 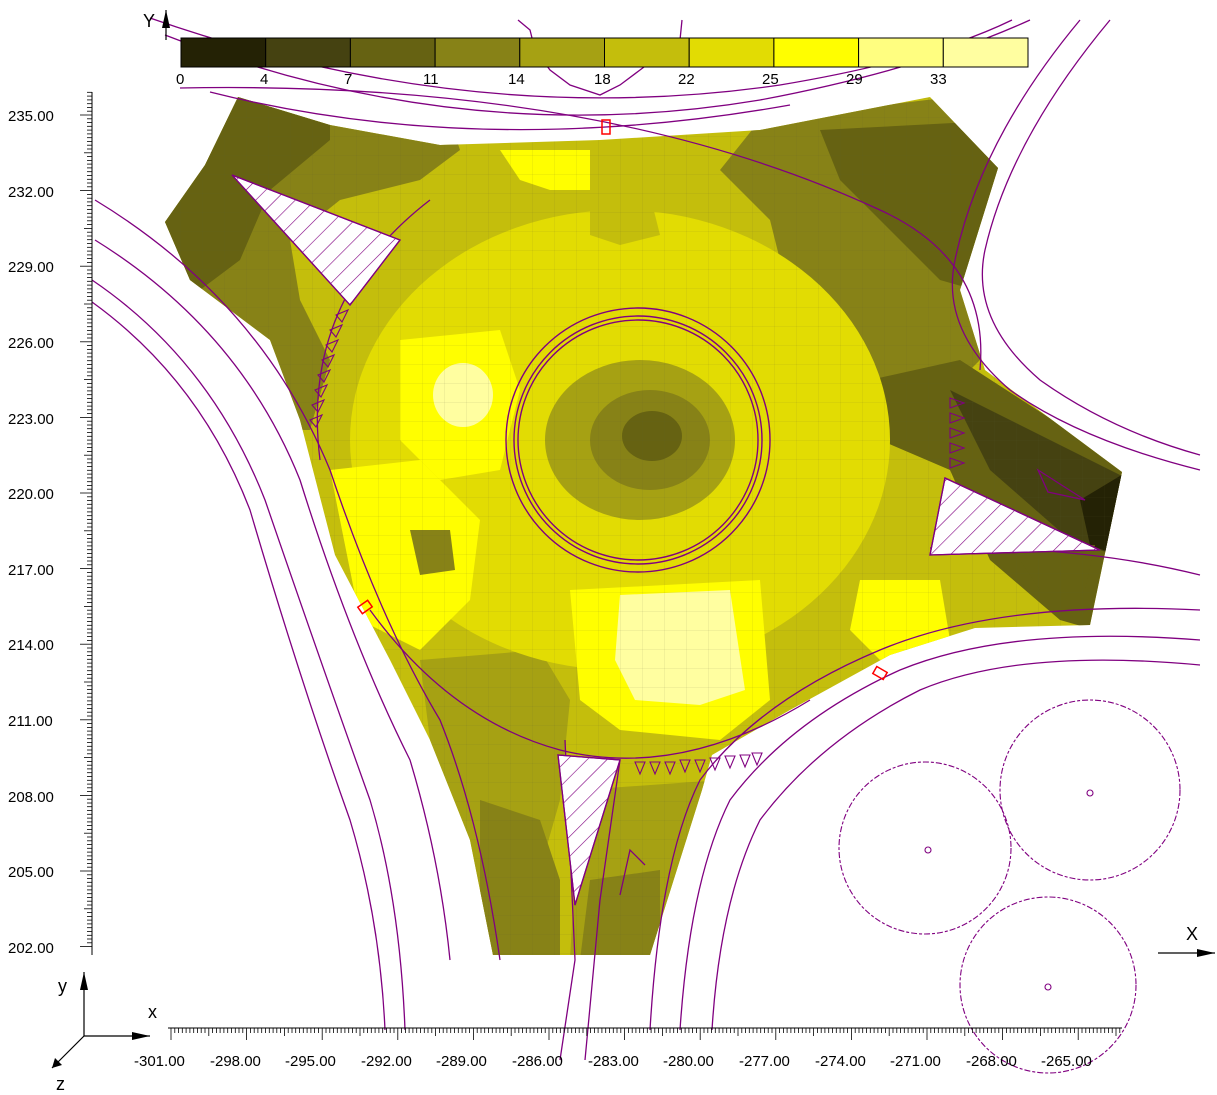 I want to click on legend-value: 22, so click(x=686, y=79).